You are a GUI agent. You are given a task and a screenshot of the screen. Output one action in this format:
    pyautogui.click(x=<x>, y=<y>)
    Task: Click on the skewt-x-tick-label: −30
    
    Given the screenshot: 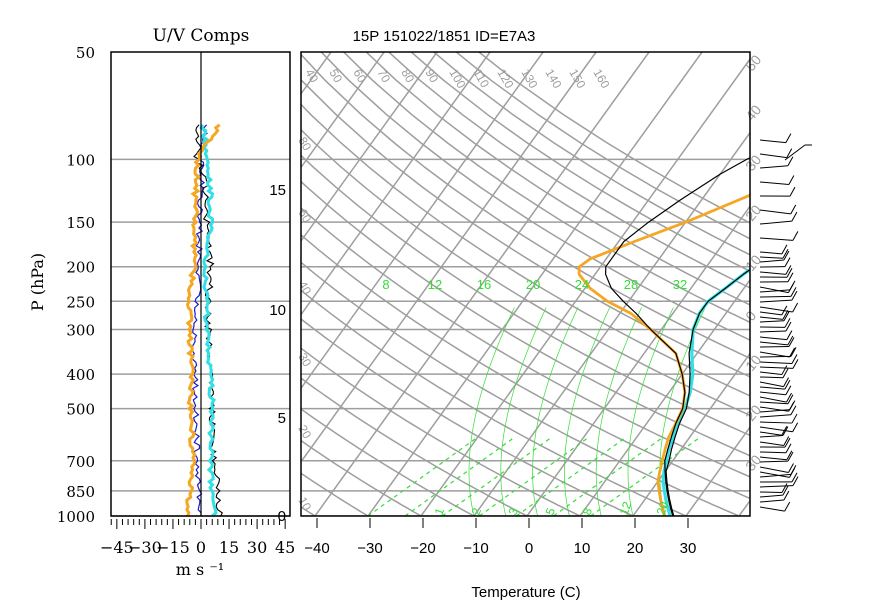 What is the action you would take?
    pyautogui.click(x=369, y=548)
    